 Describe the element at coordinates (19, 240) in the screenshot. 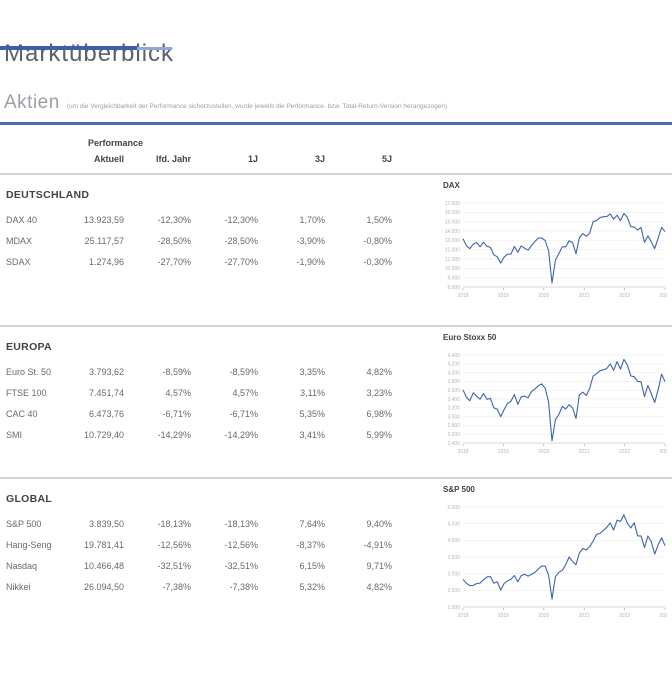

I see `row-label: MDAX` at that location.